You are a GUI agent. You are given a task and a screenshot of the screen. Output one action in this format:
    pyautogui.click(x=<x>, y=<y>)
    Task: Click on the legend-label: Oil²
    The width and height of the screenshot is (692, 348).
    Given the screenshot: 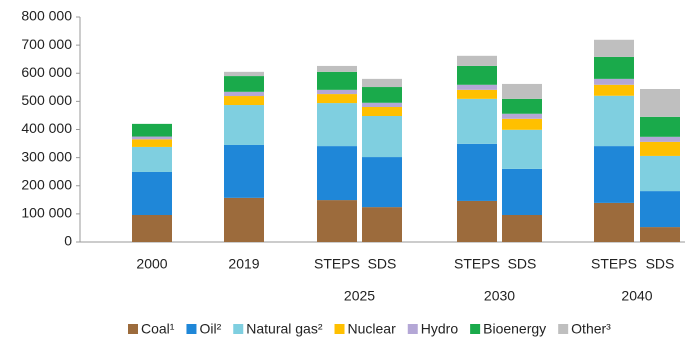 What is the action you would take?
    pyautogui.click(x=210, y=329)
    